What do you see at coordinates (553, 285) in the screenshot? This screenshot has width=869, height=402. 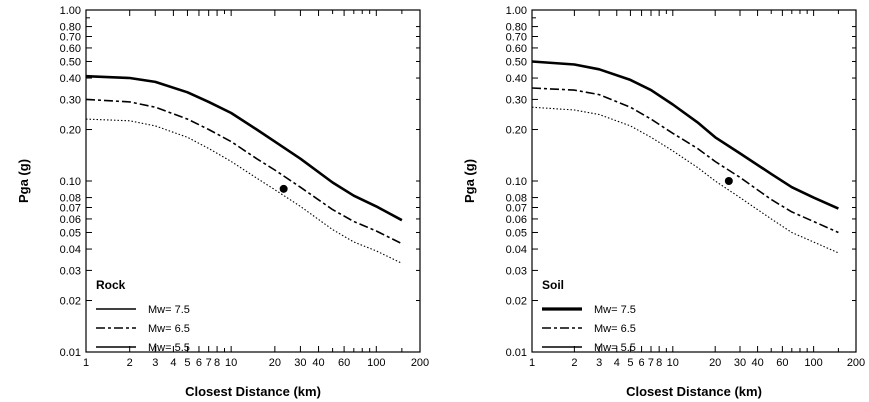 I see `legend-title: Soil` at bounding box center [553, 285].